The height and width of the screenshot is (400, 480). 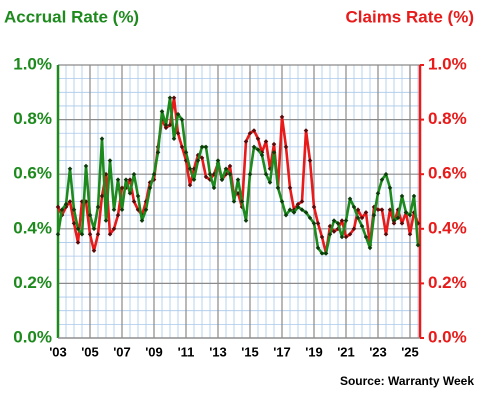 I want to click on source-note: Source: Warranty Week, so click(x=407, y=381).